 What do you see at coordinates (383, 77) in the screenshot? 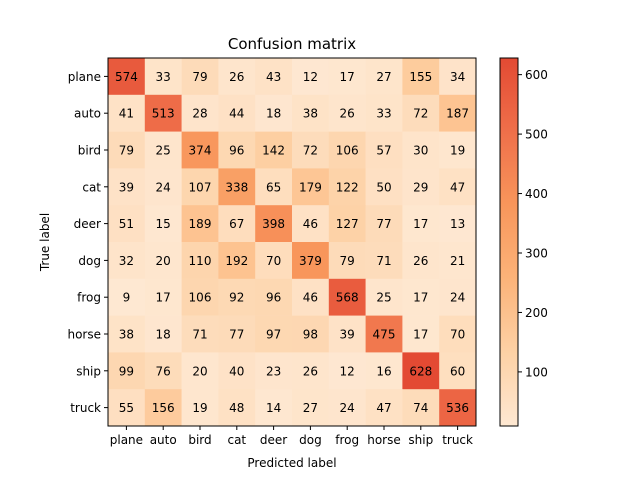
I see `cell-value-label: 27` at bounding box center [383, 77].